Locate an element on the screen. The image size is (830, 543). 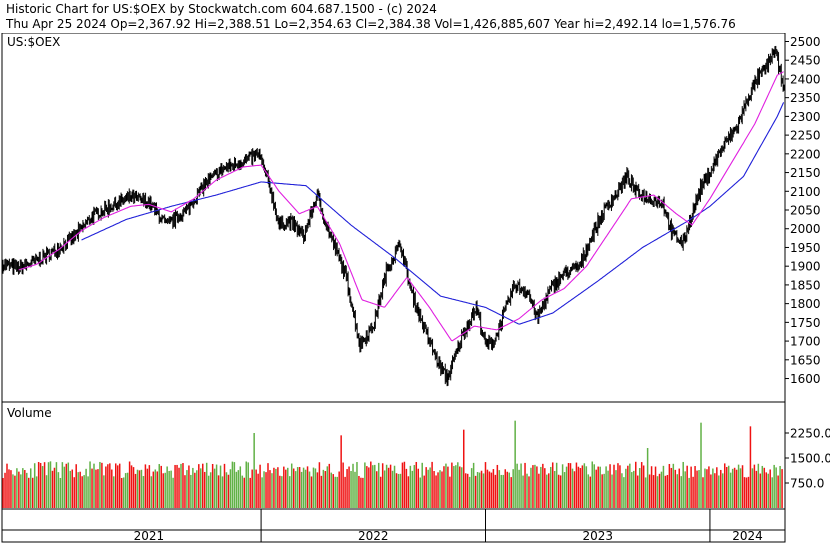
year-label: 2022 is located at coordinates (373, 536).